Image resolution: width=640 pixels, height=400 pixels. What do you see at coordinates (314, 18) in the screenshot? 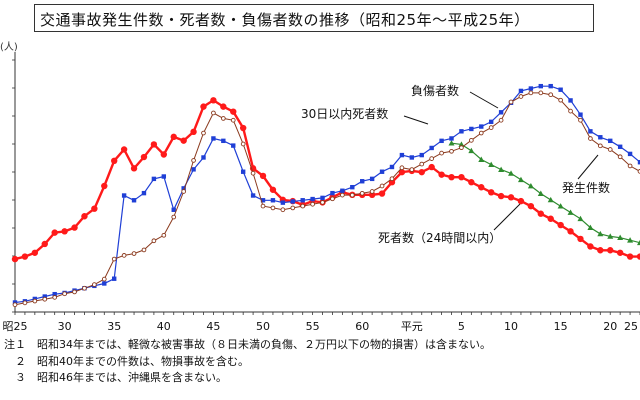
I see `chart-title-box` at bounding box center [314, 18].